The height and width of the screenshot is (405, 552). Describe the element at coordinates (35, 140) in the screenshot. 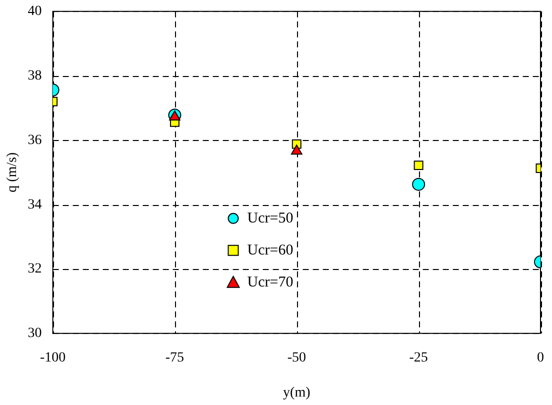

I see `y-tick-label: 36` at that location.